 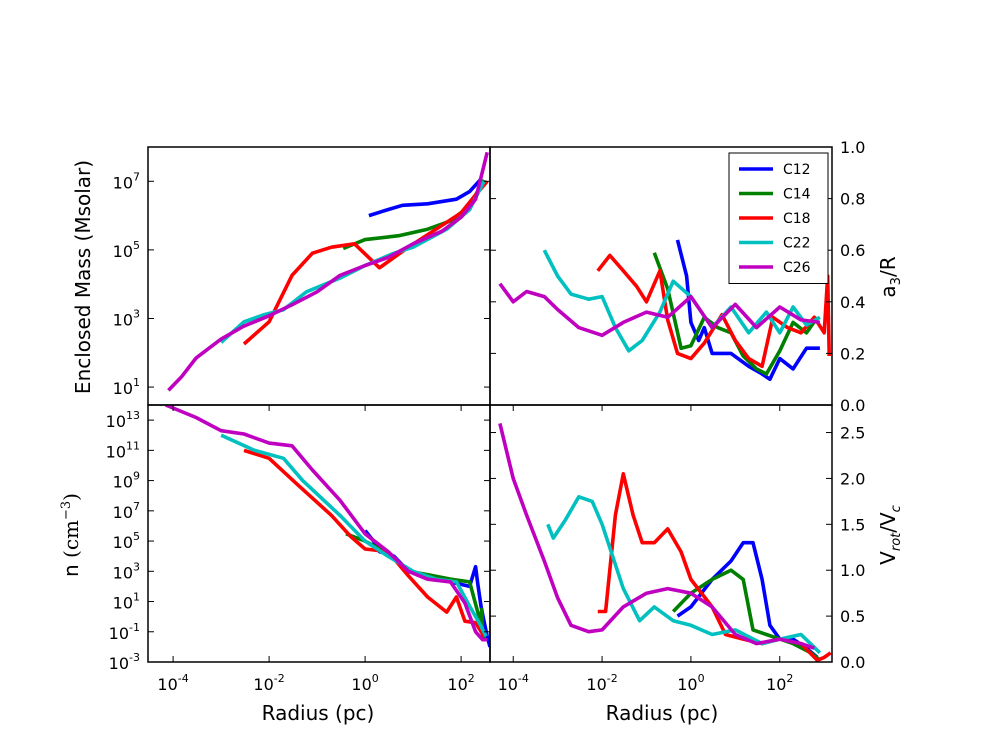 What do you see at coordinates (71, 535) in the screenshot?
I see `density-ylabel: n (cm−3)` at bounding box center [71, 535].